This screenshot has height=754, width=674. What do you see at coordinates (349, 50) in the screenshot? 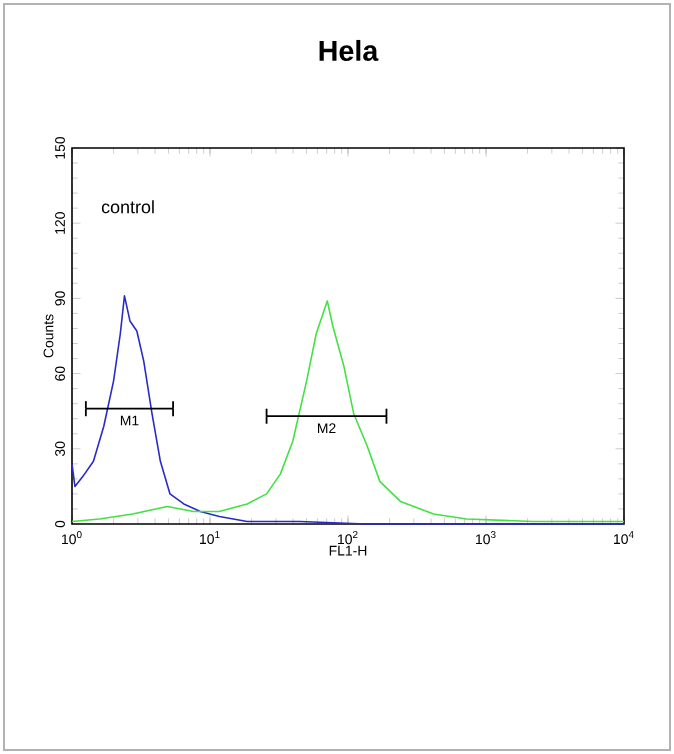
I see `chart-title: Hela` at bounding box center [349, 50].